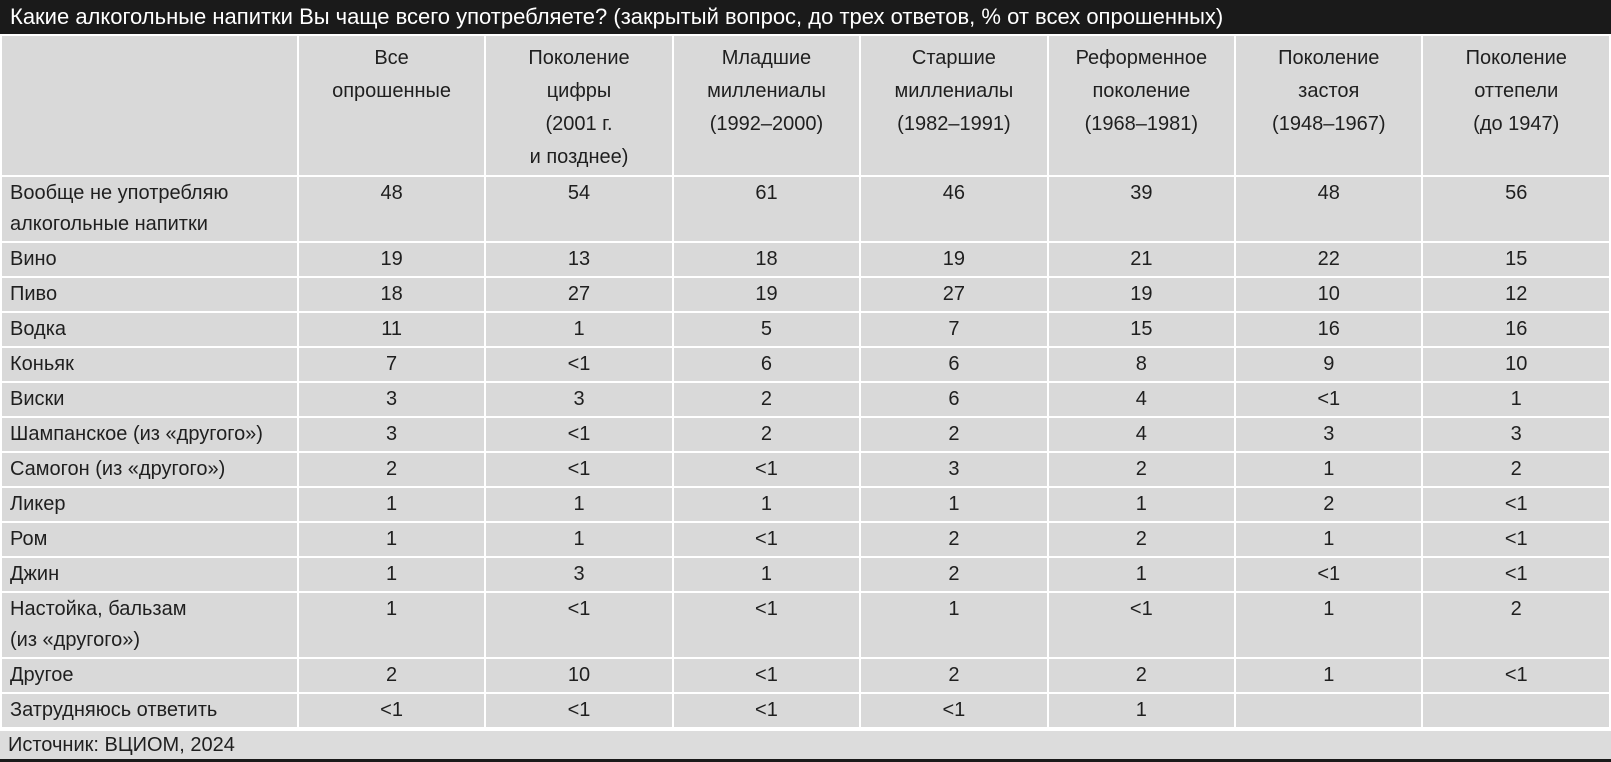 This screenshot has height=762, width=1611. I want to click on cell-value: 56, so click(1516, 209).